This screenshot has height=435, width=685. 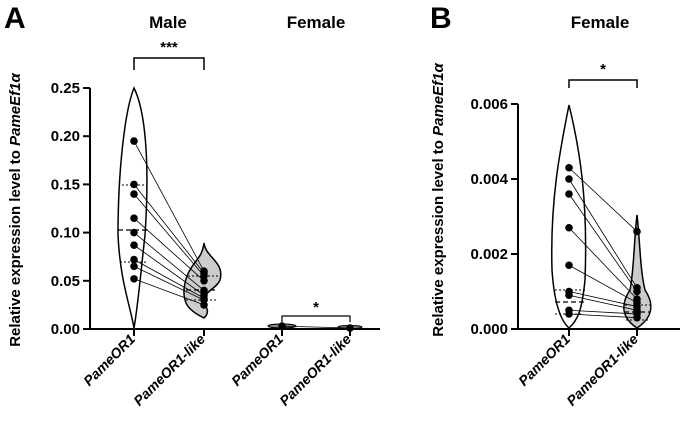 What do you see at coordinates (168, 22) in the screenshot?
I see `group-title-male: Male` at bounding box center [168, 22].